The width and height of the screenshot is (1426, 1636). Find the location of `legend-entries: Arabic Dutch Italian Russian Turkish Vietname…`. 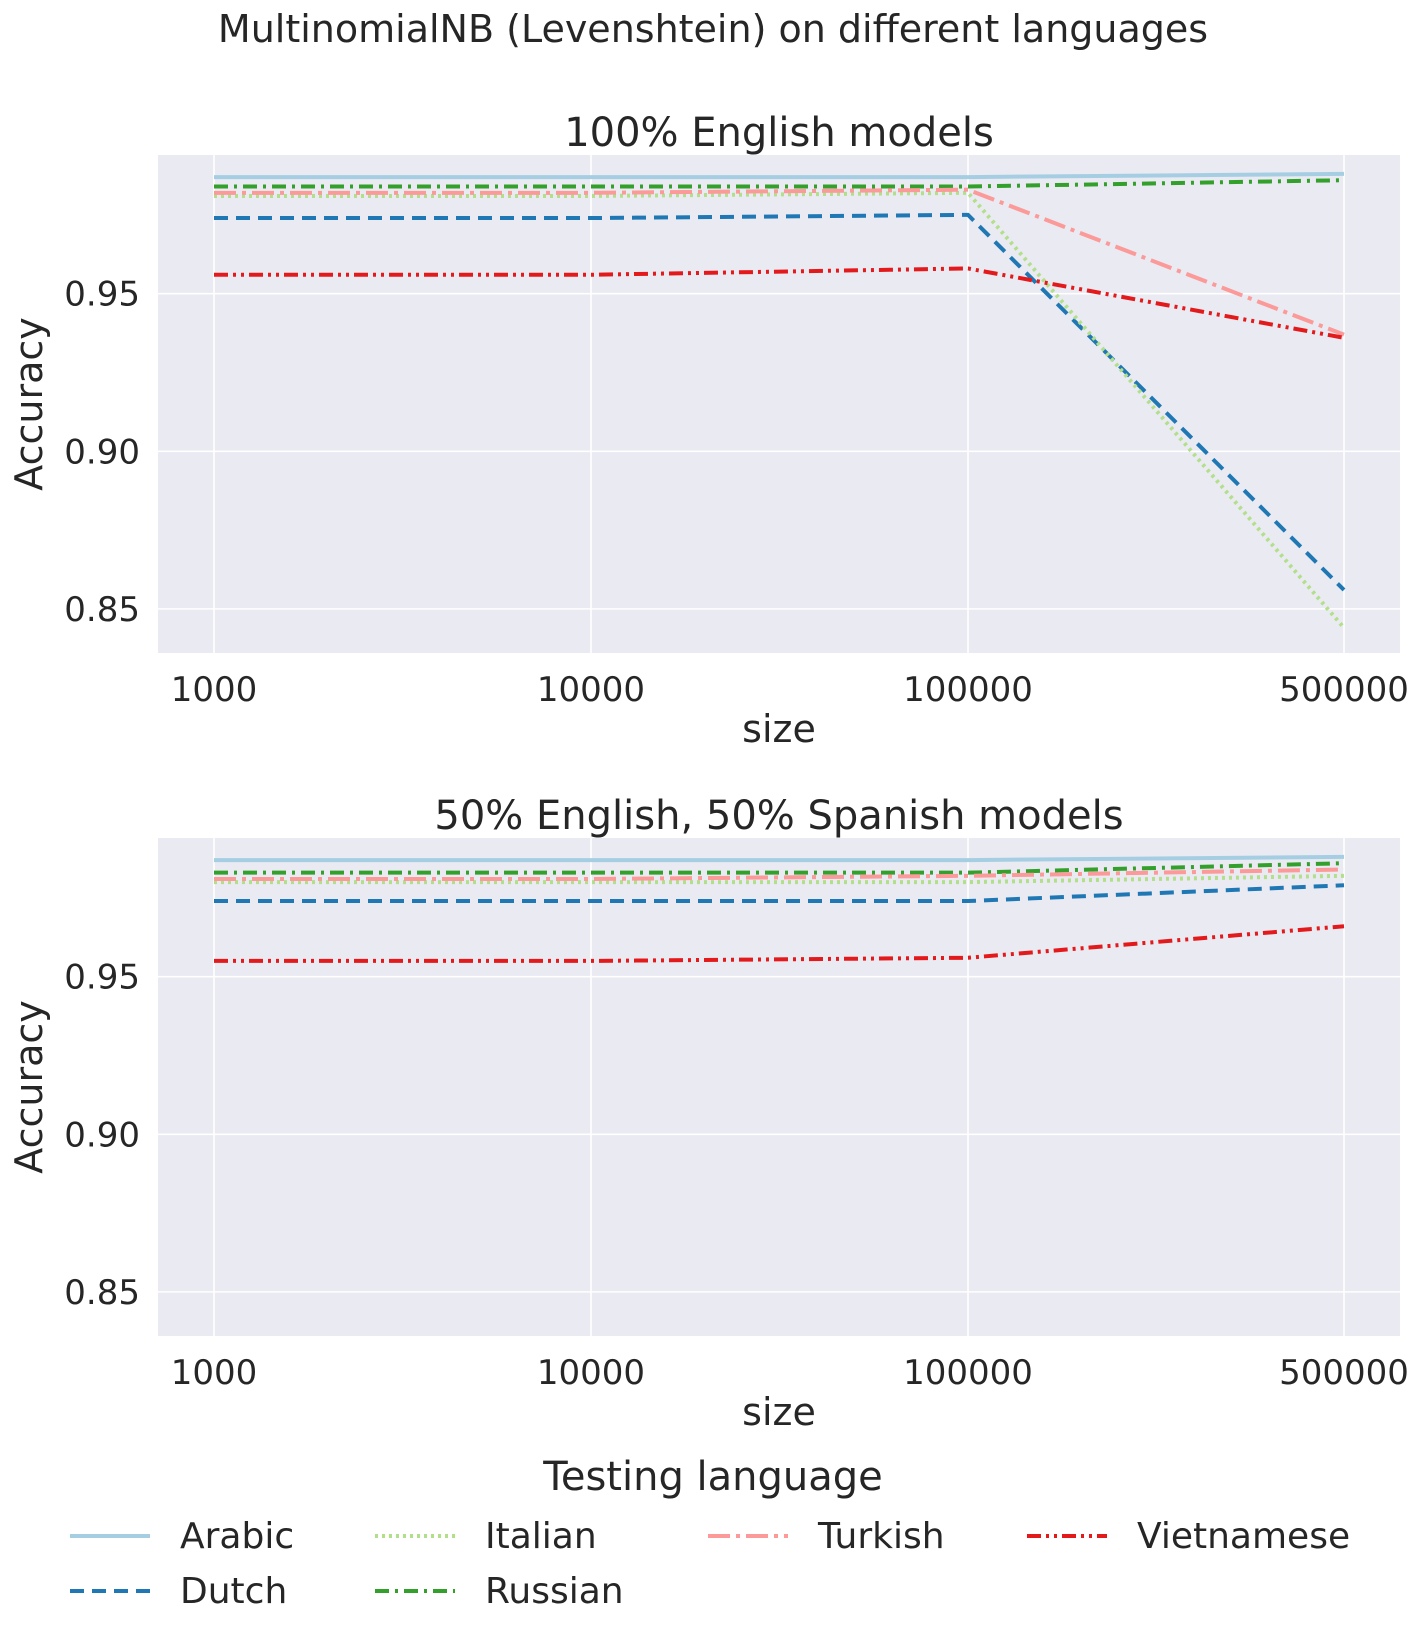

legend-entries: Arabic Dutch Italian Russian Turkish Vietname… is located at coordinates (710, 1564).